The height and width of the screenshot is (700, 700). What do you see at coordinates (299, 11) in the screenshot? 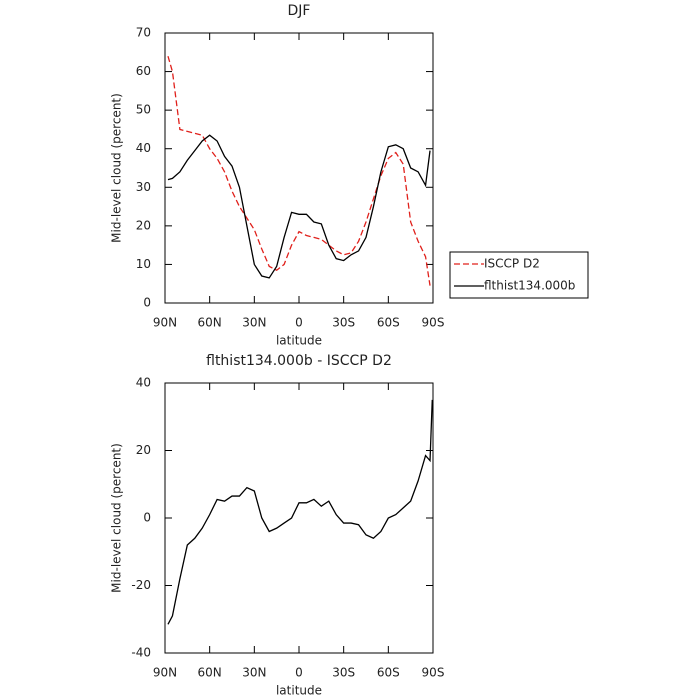
I see `chart-title: DJF` at bounding box center [299, 11].